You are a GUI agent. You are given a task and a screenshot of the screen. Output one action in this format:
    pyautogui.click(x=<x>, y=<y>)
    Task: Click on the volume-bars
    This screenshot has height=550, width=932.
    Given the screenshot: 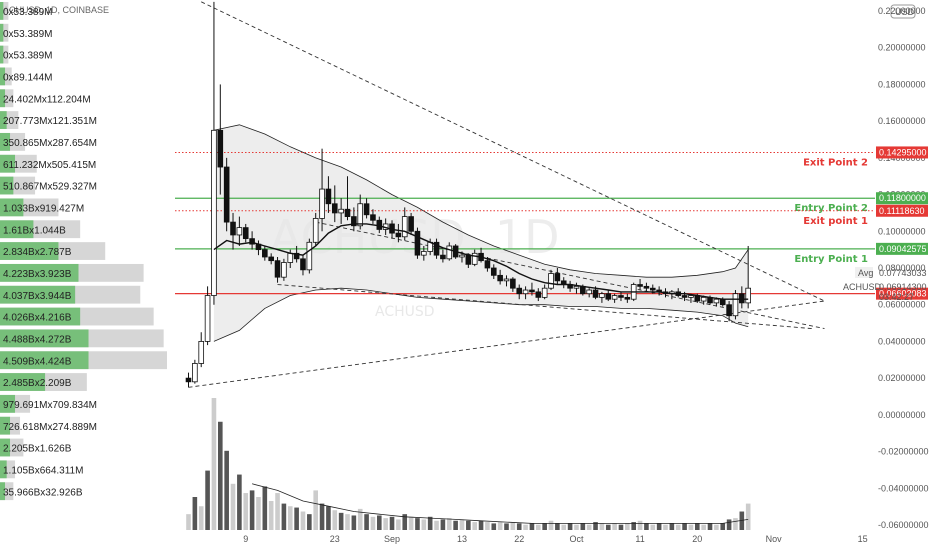 What is the action you would take?
    pyautogui.click(x=468, y=464)
    